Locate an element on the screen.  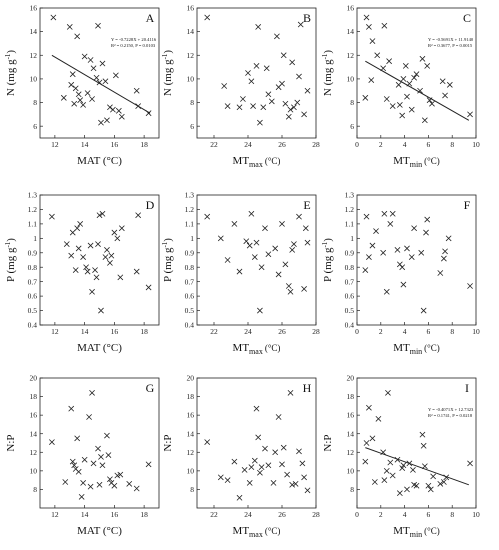
y-axis-title: P (mg g-1) is located at coordinates (327, 260).